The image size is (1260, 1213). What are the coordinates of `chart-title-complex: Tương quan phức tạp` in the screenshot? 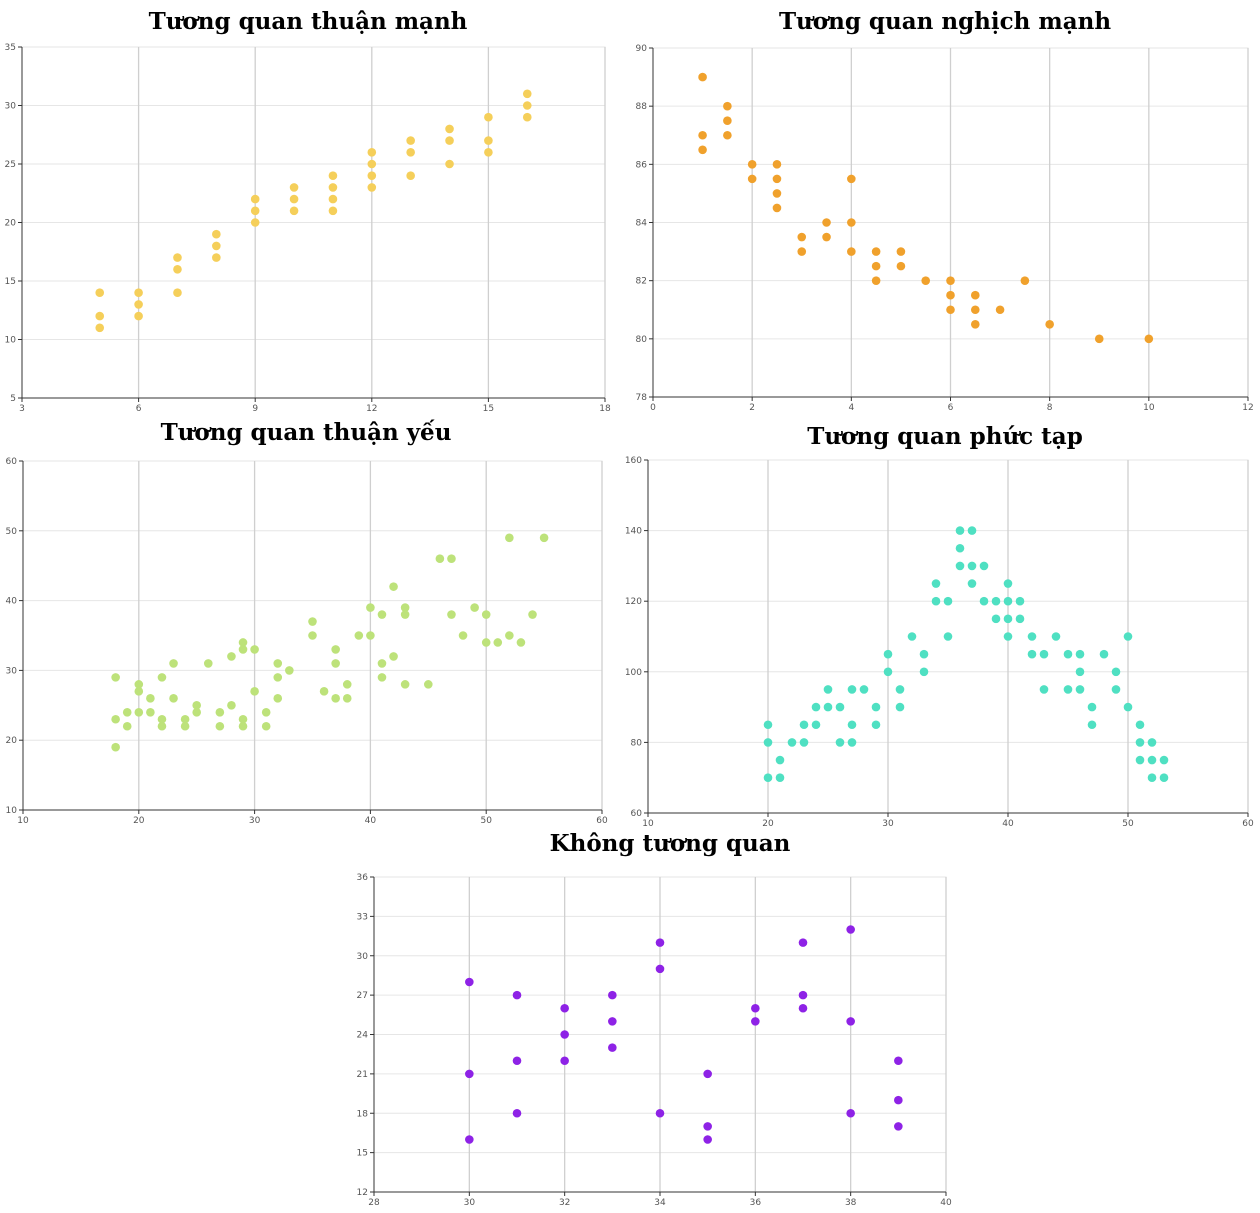 It's located at (945, 436).